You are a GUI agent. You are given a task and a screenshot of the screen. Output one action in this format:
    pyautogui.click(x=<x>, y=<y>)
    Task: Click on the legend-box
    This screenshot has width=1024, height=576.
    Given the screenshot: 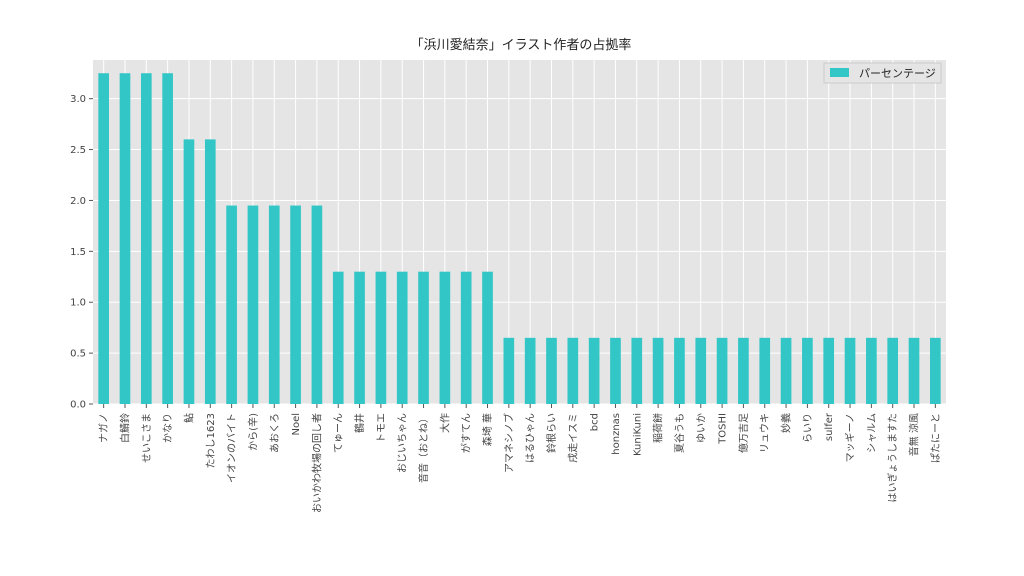 What is the action you would take?
    pyautogui.click(x=882, y=73)
    